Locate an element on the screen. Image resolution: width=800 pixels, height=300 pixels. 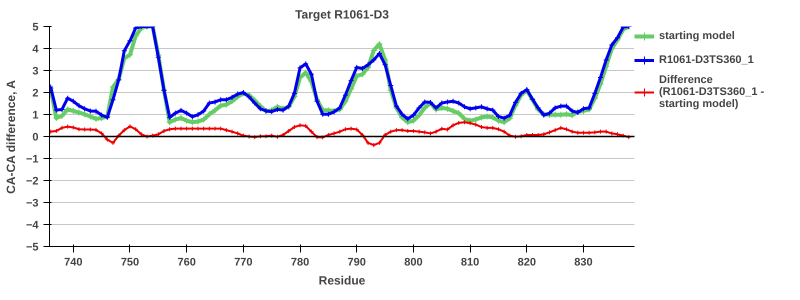
legend-label: R1061-D3TS360_1 is located at coordinates (706, 60).